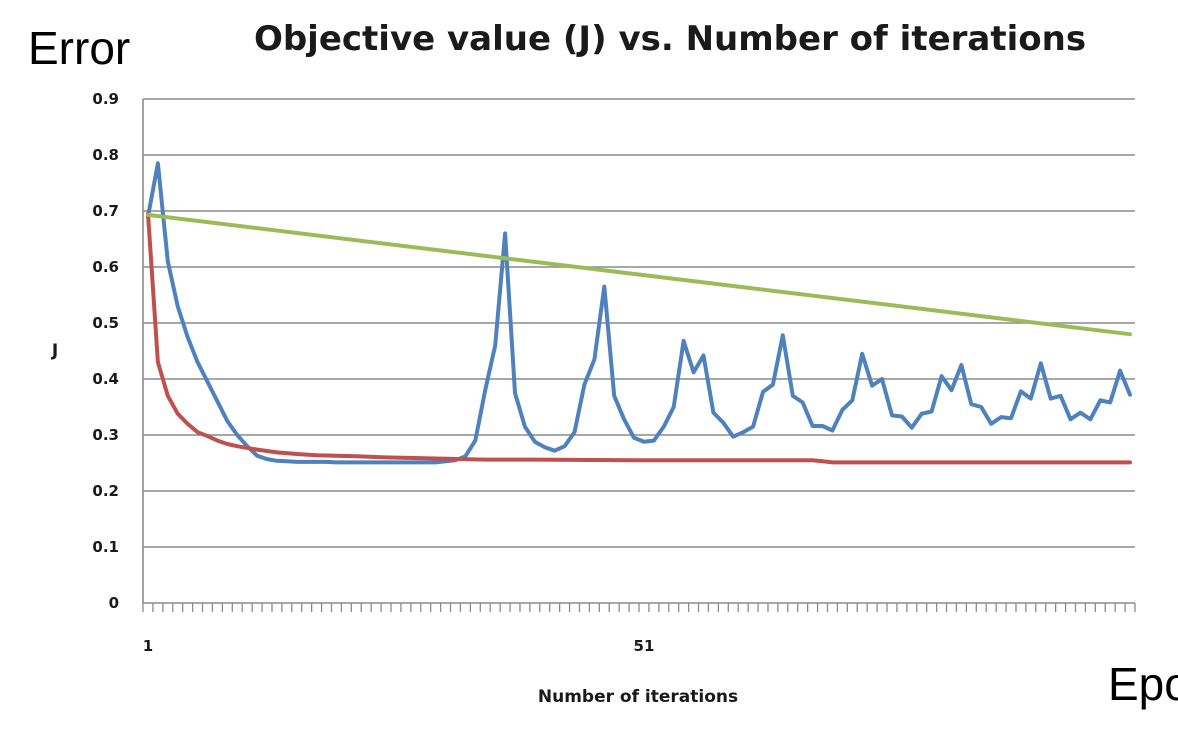 The width and height of the screenshot is (1178, 733). I want to click on error-label: Error, so click(79, 48).